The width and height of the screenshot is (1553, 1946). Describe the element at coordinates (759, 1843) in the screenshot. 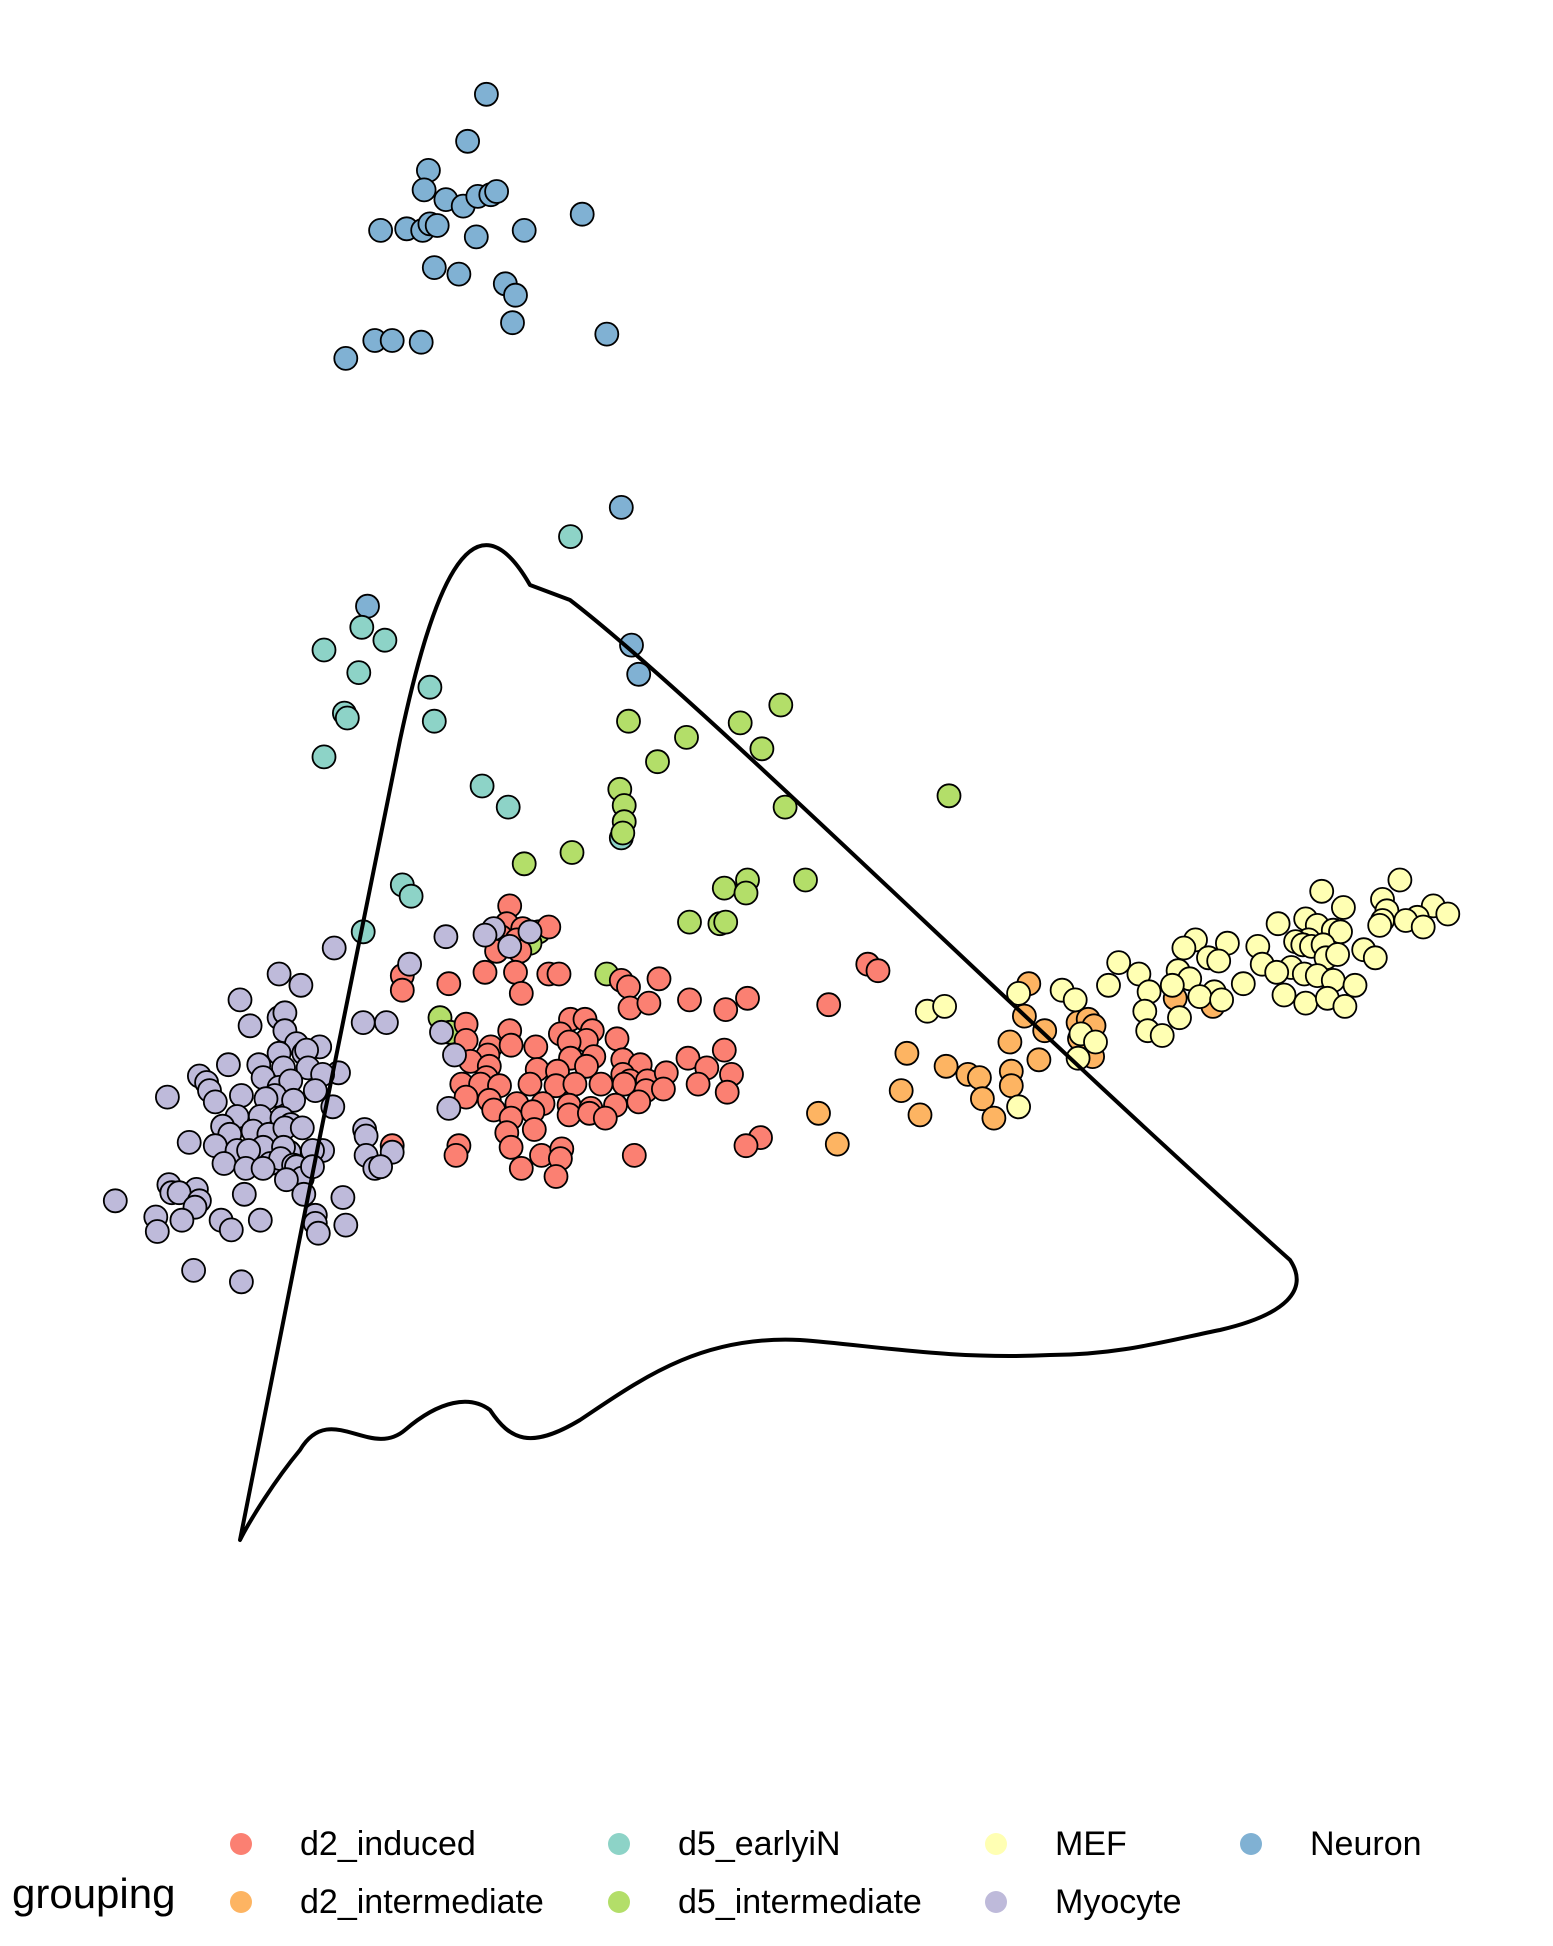

I see `legend-label: d5_earlyiN` at that location.